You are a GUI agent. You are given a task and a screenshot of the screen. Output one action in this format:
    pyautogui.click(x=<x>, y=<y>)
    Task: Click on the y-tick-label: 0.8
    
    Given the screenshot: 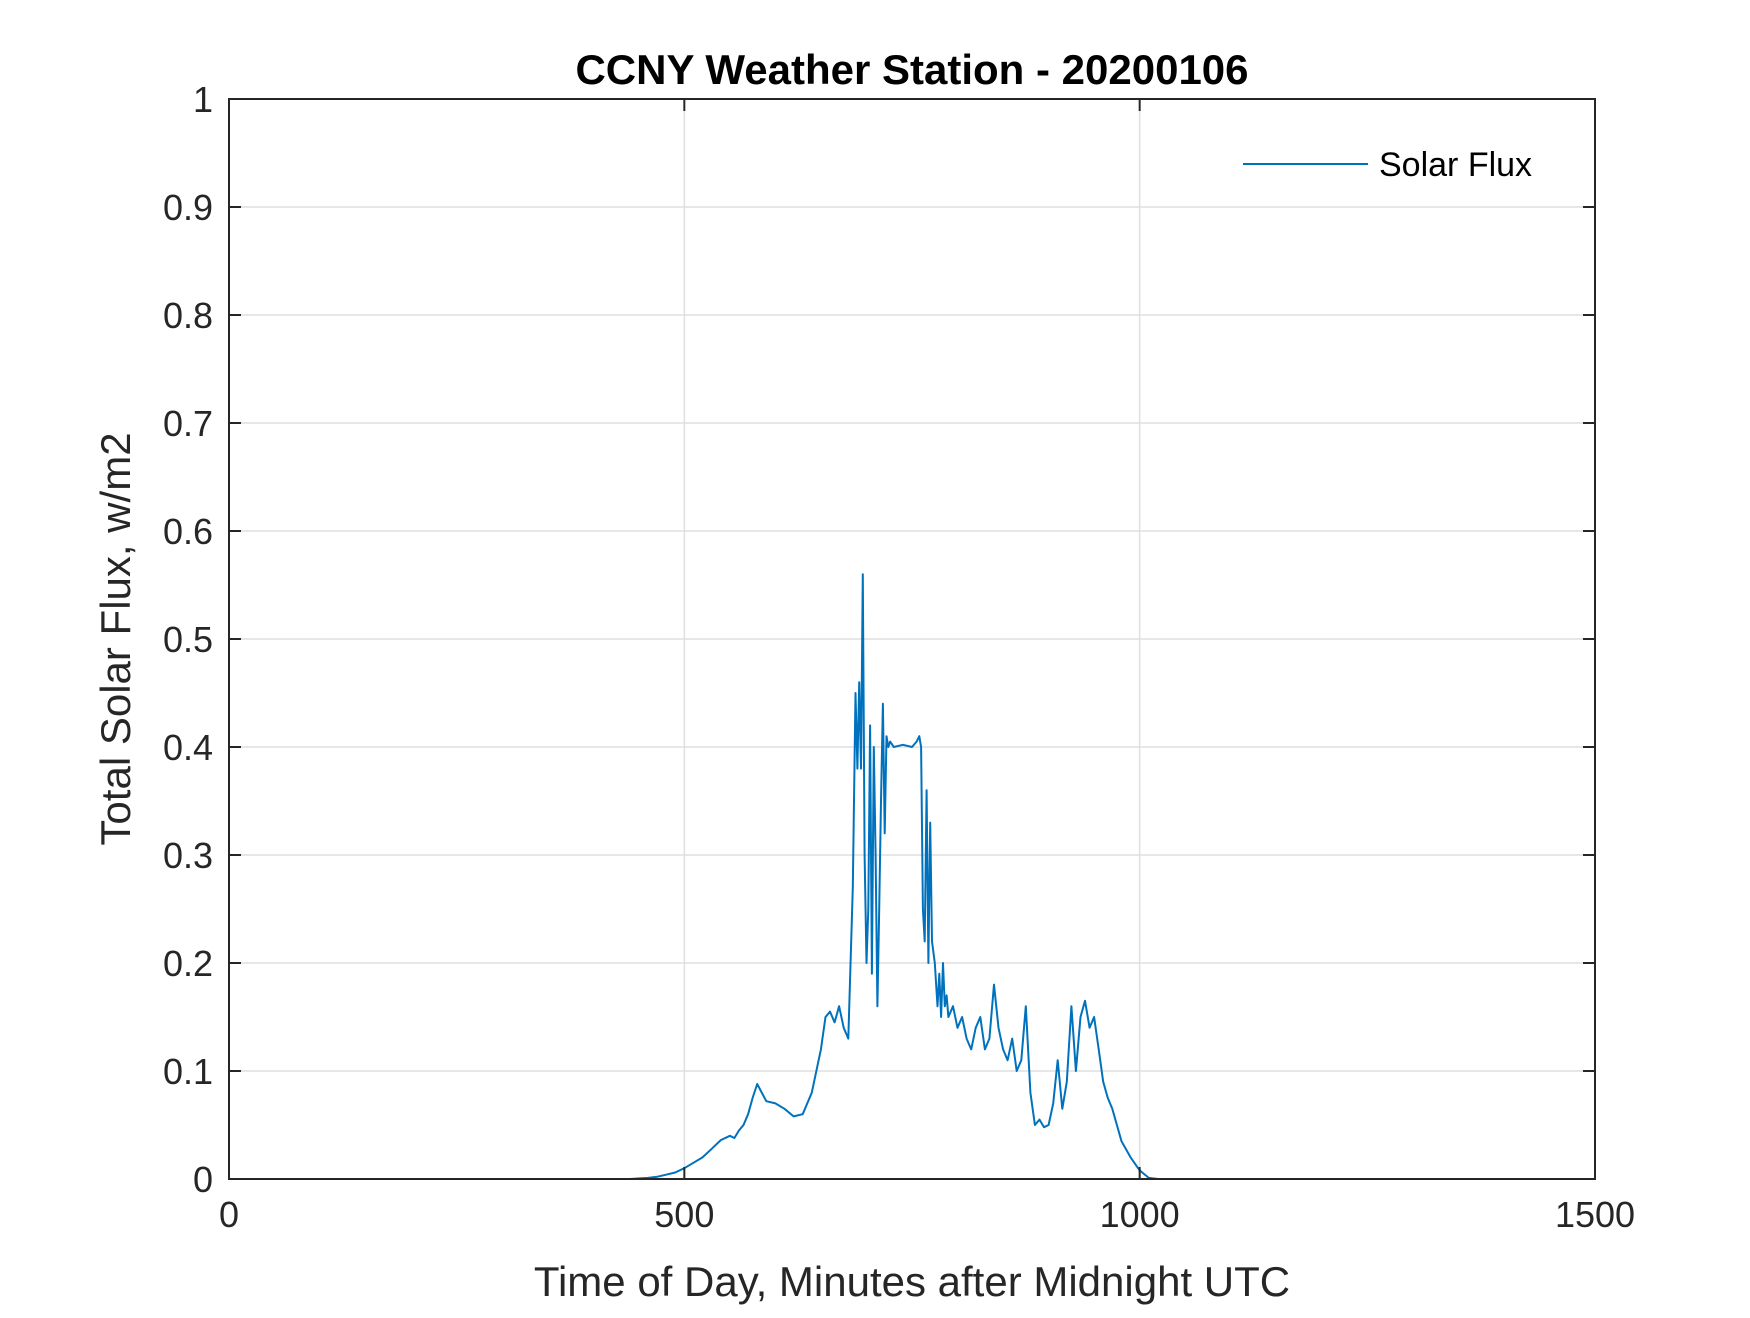 What is the action you would take?
    pyautogui.click(x=188, y=315)
    